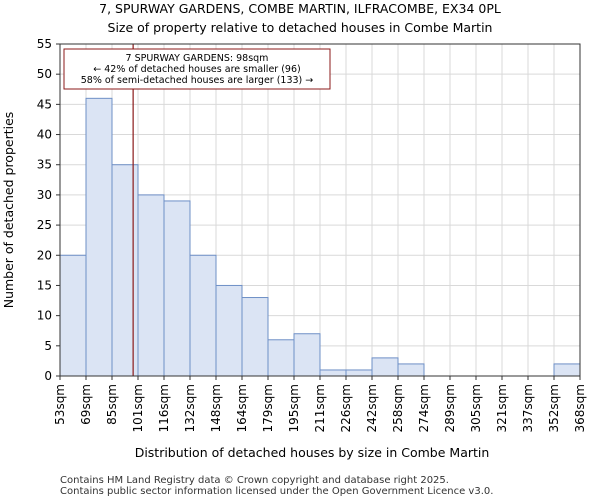 This screenshot has width=600, height=500. I want to click on bar-85sqm, so click(125, 270).